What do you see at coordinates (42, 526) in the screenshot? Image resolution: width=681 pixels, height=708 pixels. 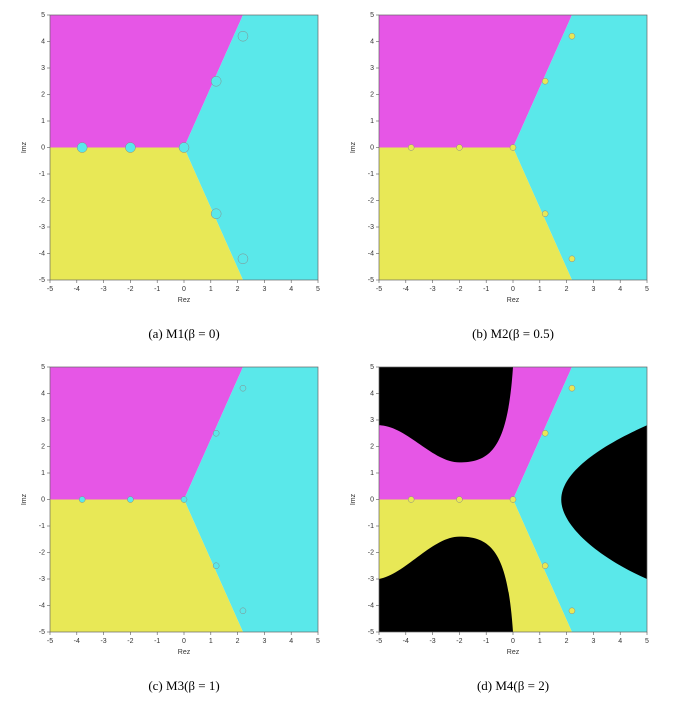 I see `y-tick-label: -1` at bounding box center [42, 526].